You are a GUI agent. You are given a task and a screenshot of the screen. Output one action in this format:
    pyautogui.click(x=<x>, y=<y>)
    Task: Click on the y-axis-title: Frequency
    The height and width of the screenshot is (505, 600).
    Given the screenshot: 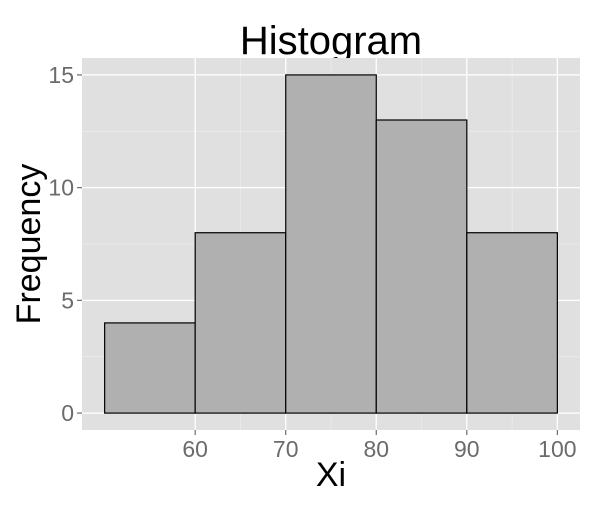 What is the action you would take?
    pyautogui.click(x=29, y=244)
    